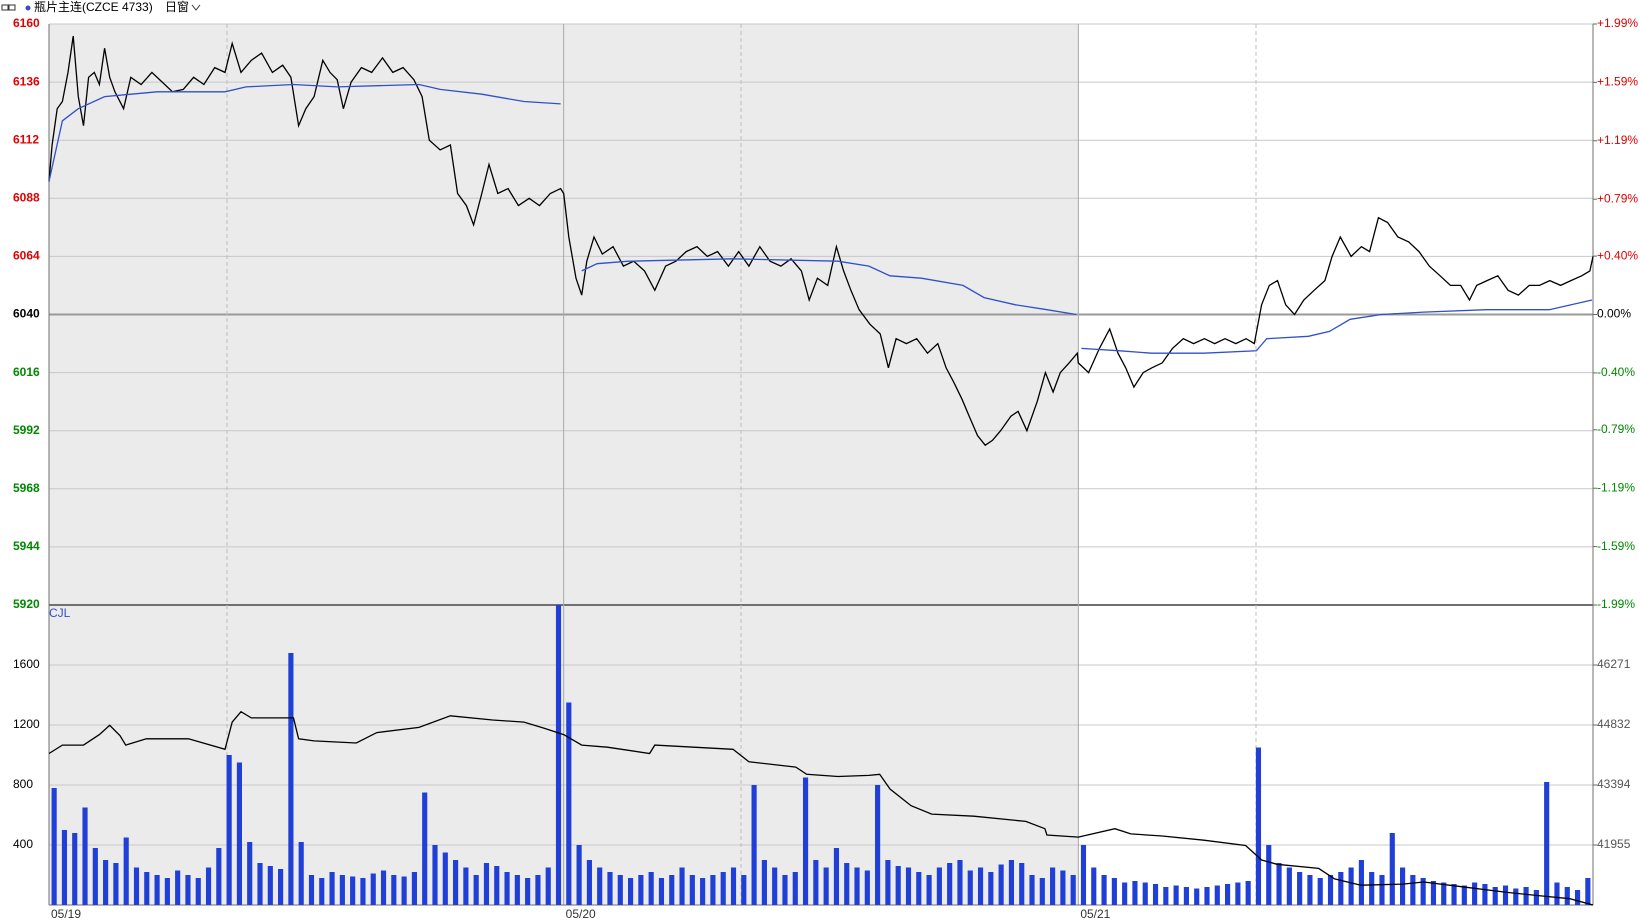  Describe the element at coordinates (26, 23) in the screenshot. I see `y-tick-label: 6160` at that location.